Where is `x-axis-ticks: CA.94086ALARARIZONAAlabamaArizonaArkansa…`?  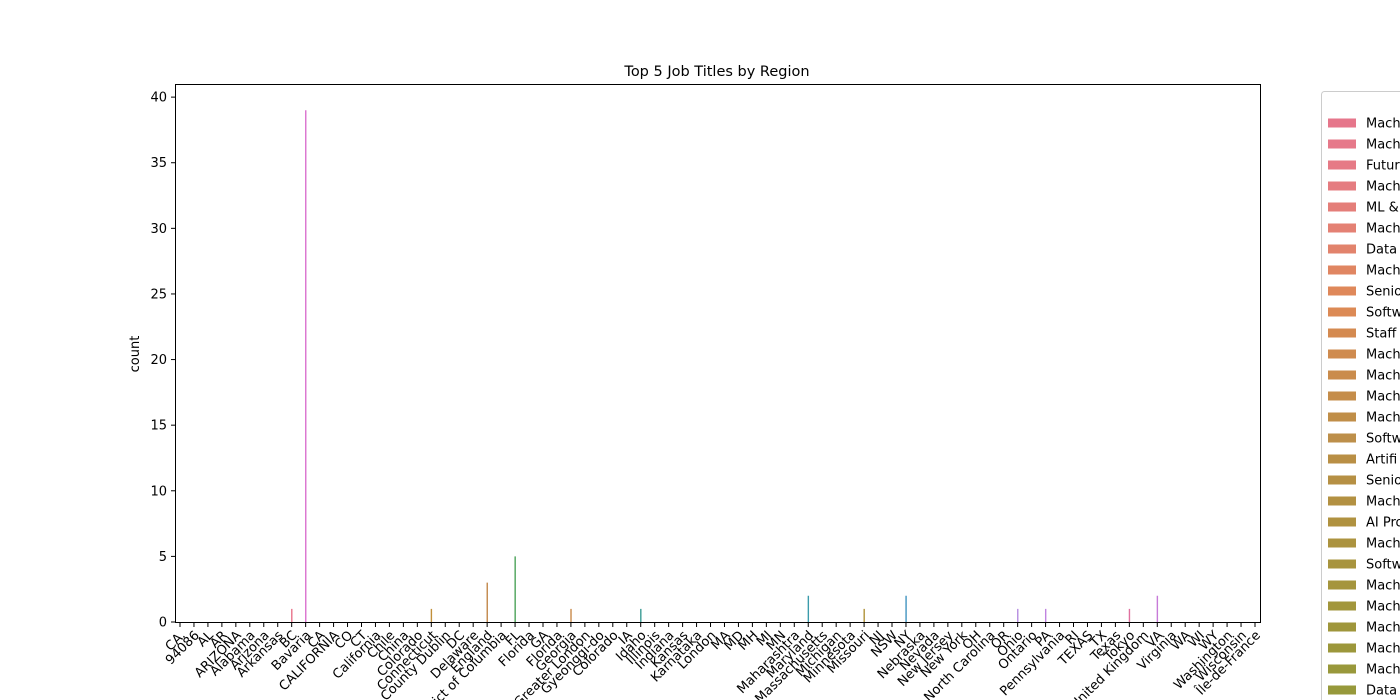 x-axis-ticks: CA.94086ALARARIZONAAlabamaArizonaArkansa… is located at coordinates (713, 661).